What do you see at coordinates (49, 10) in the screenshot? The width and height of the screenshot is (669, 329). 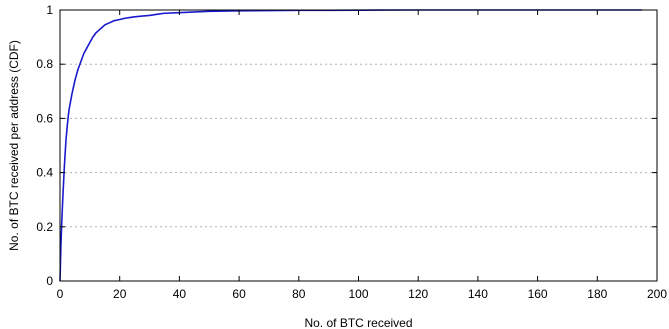 I see `y-tick-label: 1` at bounding box center [49, 10].